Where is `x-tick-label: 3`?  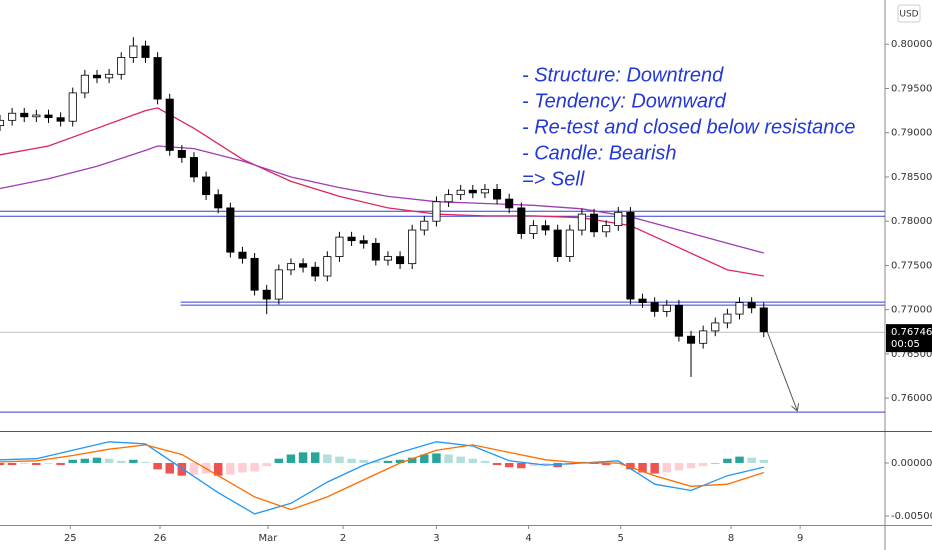
x-tick-label: 3 is located at coordinates (436, 538).